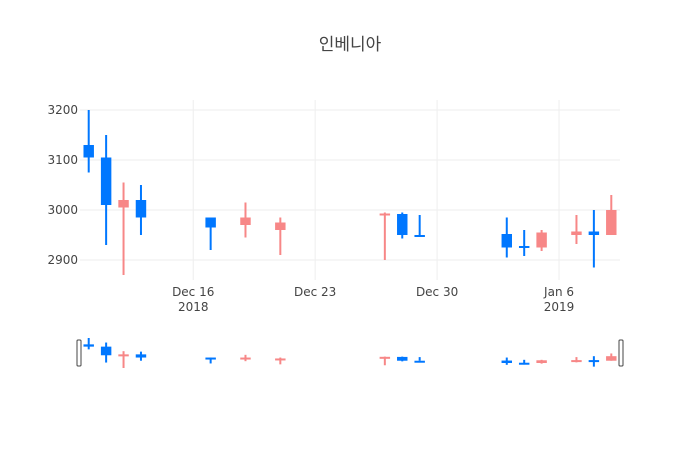 The image size is (700, 450). What do you see at coordinates (62, 210) in the screenshot?
I see `y-tick-label: 3000` at bounding box center [62, 210].